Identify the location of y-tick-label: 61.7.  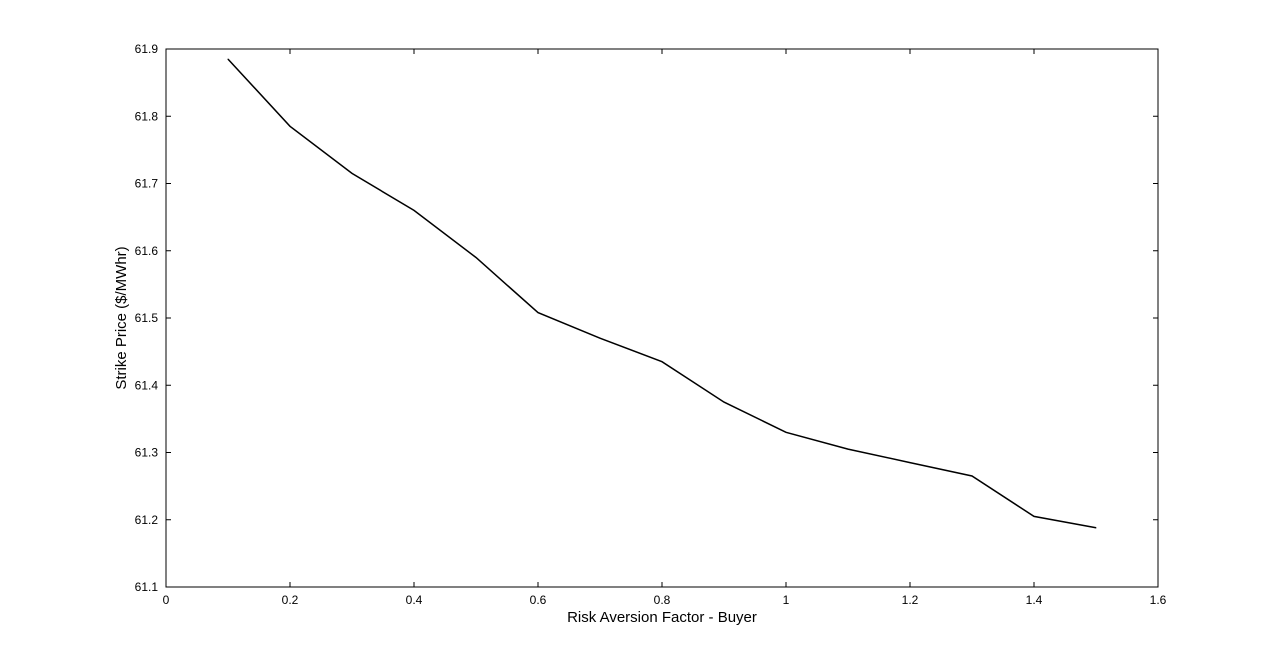
(147, 184).